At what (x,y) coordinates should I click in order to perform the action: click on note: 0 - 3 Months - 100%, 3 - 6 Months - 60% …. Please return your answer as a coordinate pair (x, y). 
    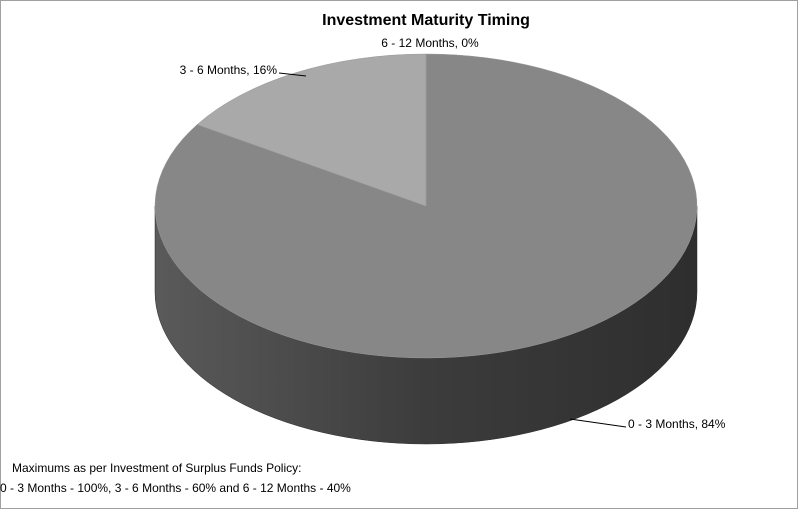
    Looking at the image, I should click on (175, 488).